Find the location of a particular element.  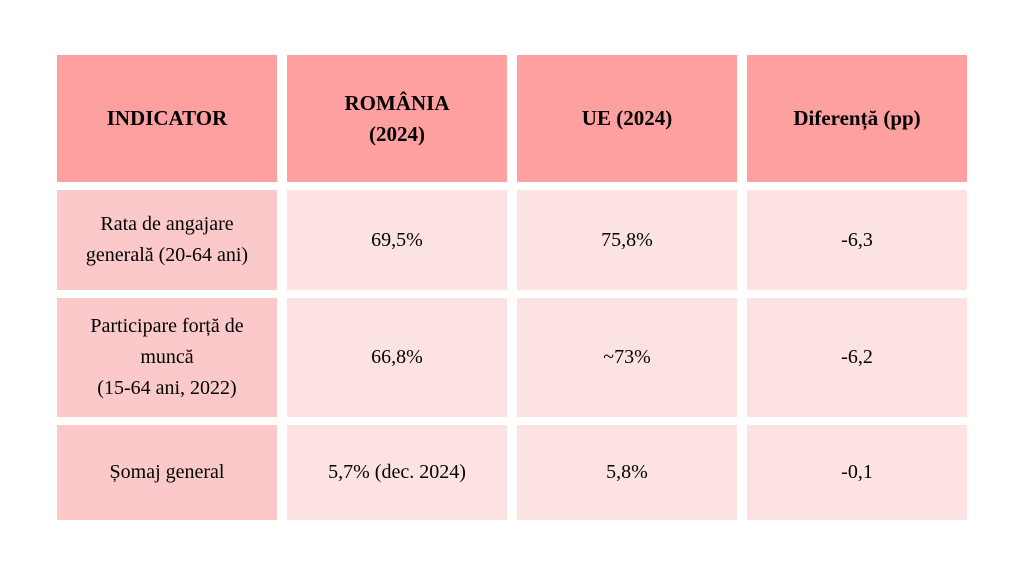

cell-somaj-general-ue: 5,8% is located at coordinates (627, 472).